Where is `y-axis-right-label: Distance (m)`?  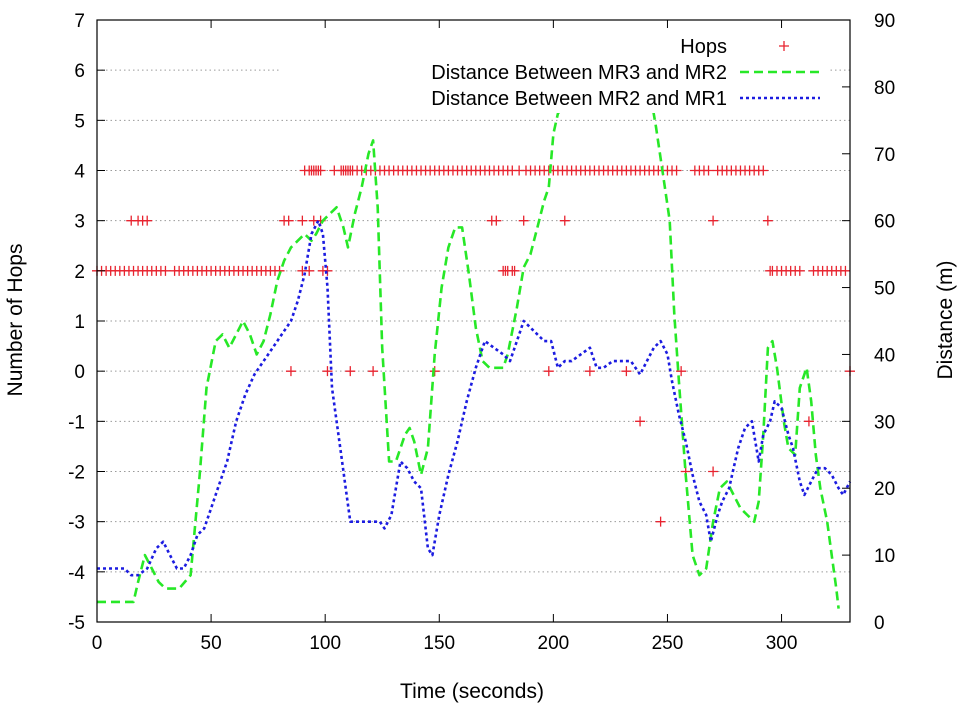
y-axis-right-label: Distance (m) is located at coordinates (945, 319).